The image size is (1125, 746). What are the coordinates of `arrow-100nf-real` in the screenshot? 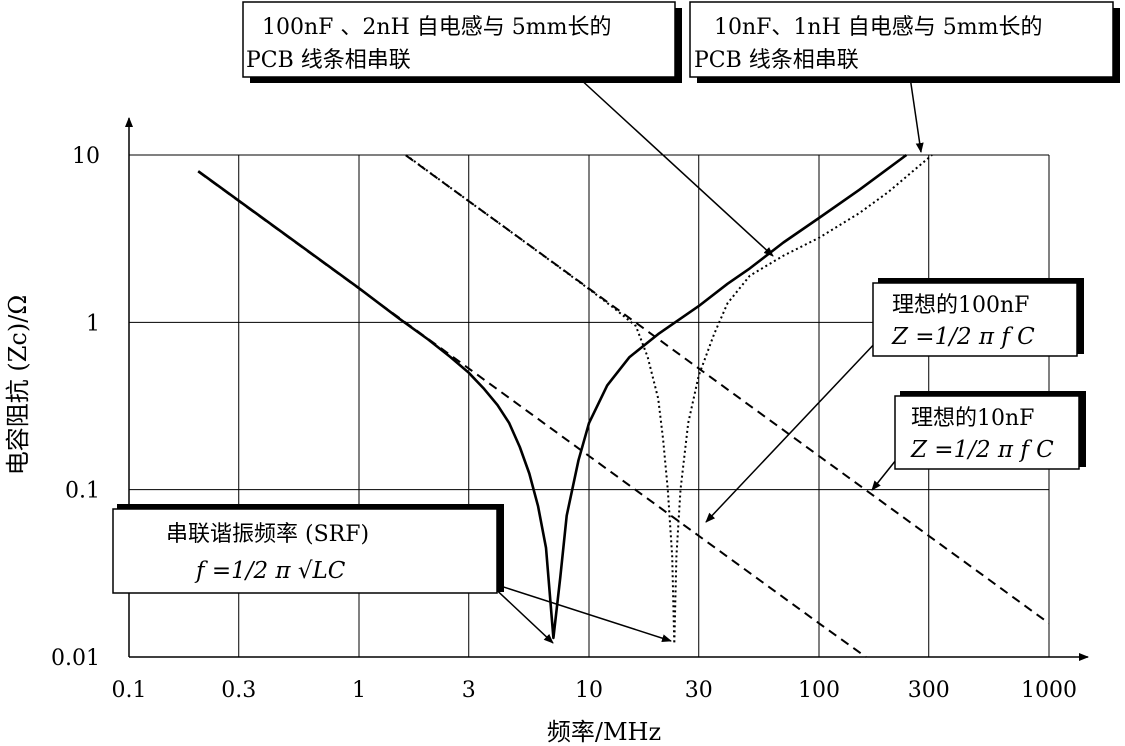 It's located at (675, 166).